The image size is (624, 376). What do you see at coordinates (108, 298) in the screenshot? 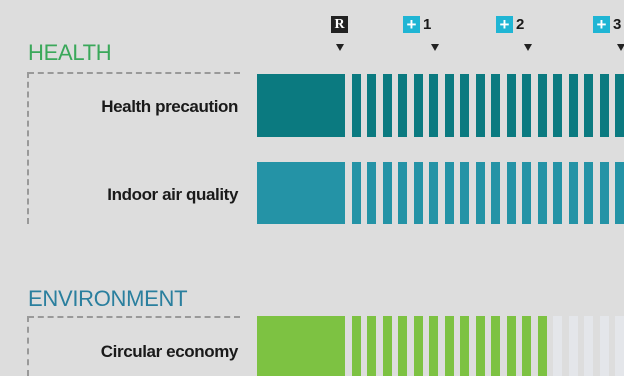
I see `section-title-environment: ENVIRONMENT` at bounding box center [108, 298].